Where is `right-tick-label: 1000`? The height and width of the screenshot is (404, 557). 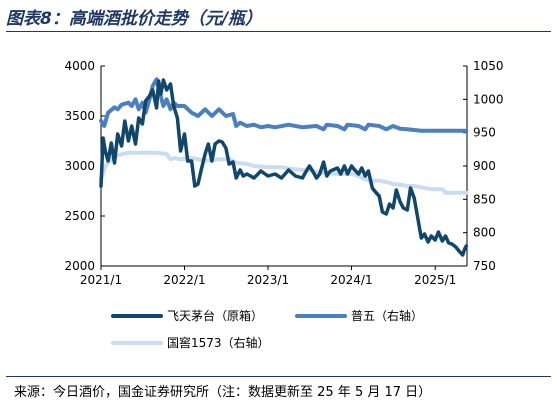 right-tick-label: 1000 is located at coordinates (488, 99).